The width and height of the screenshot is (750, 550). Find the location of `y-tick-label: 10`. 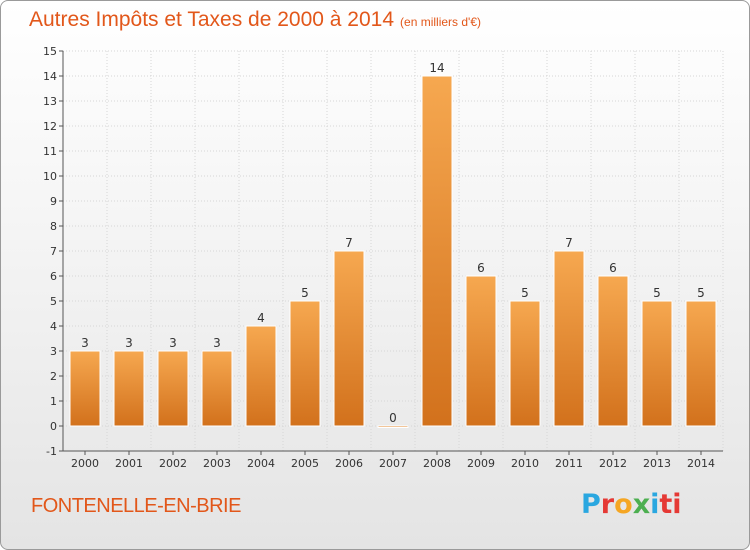

y-tick-label: 10 is located at coordinates (50, 176).